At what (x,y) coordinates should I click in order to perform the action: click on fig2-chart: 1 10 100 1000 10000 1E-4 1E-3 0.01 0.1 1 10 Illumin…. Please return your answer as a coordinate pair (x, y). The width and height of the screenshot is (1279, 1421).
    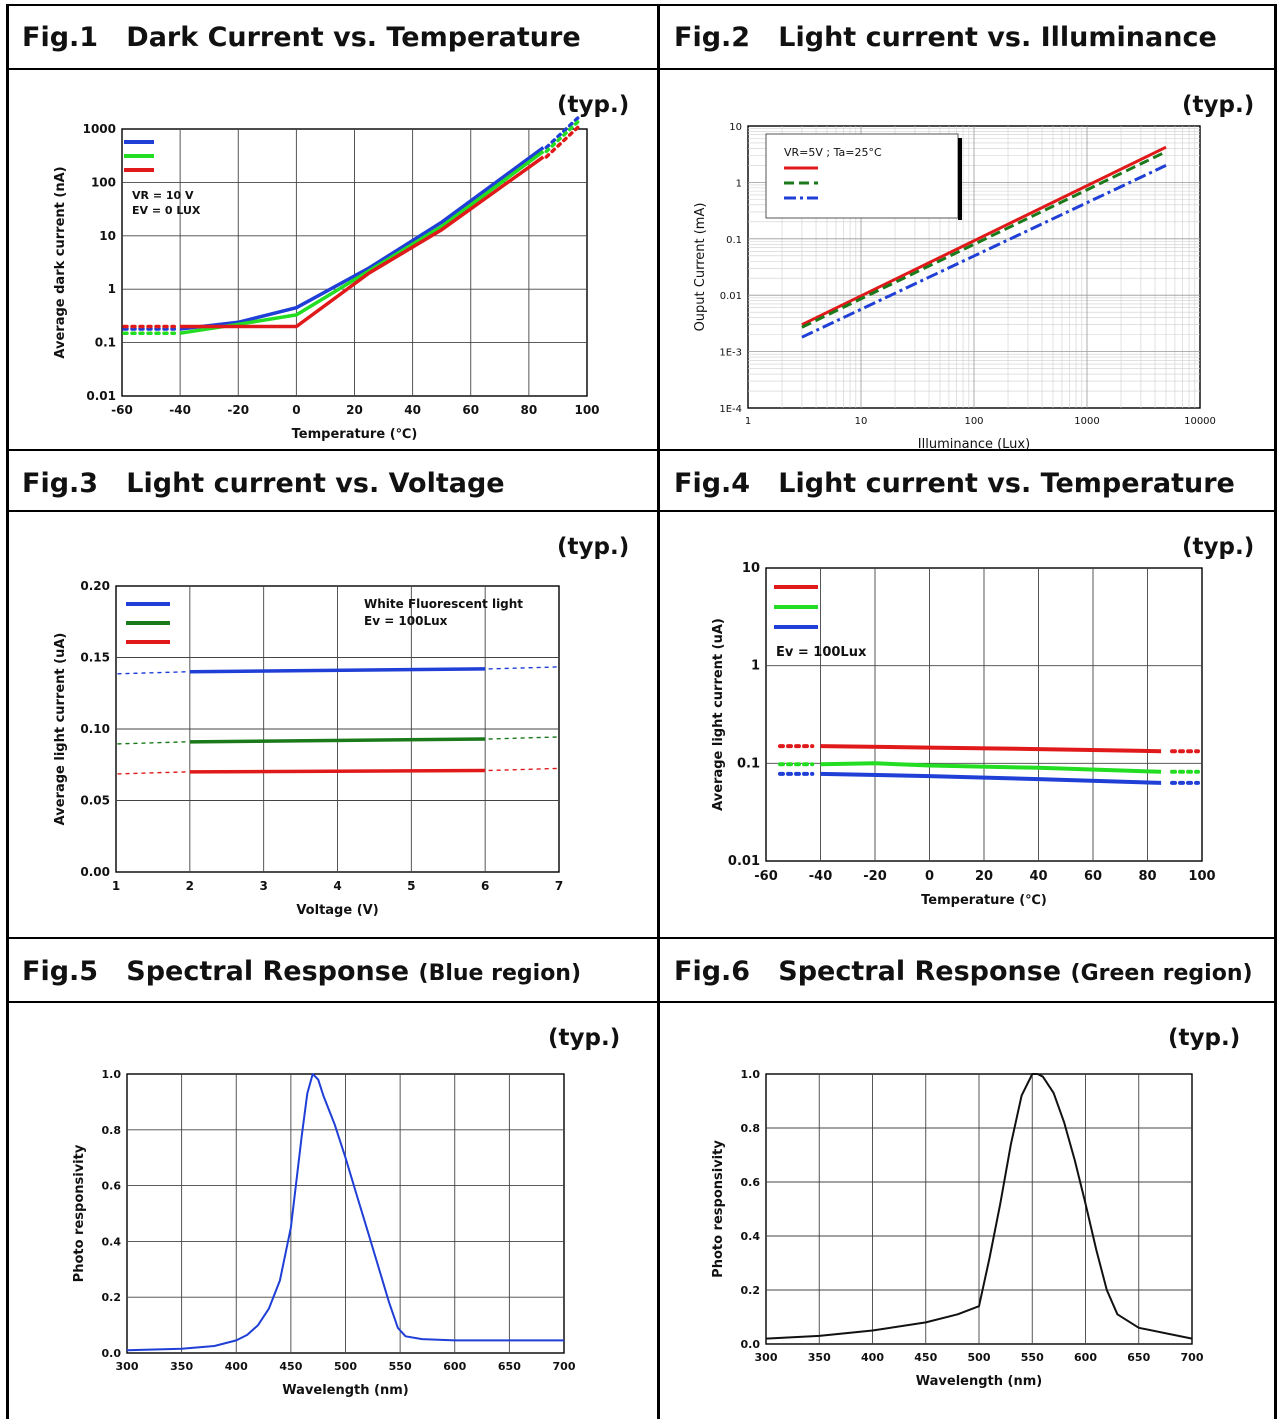
    Looking at the image, I should click on (954, 287).